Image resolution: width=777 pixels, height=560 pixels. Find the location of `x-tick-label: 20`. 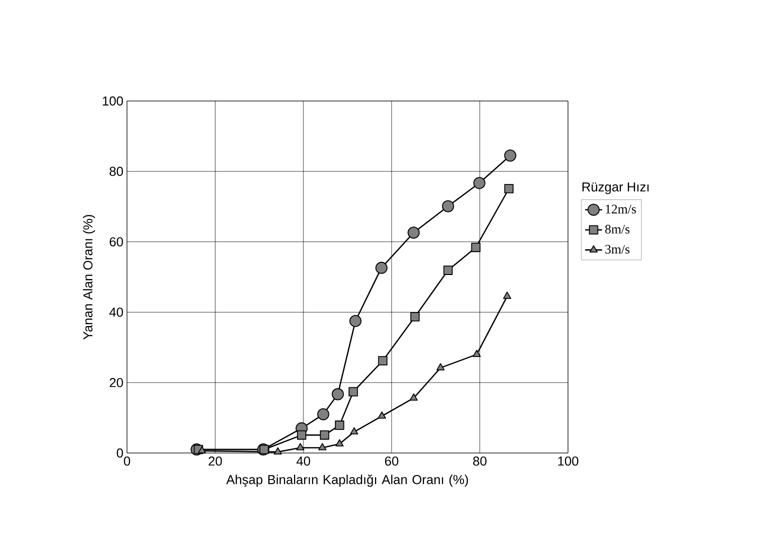

x-tick-label: 20 is located at coordinates (215, 461).